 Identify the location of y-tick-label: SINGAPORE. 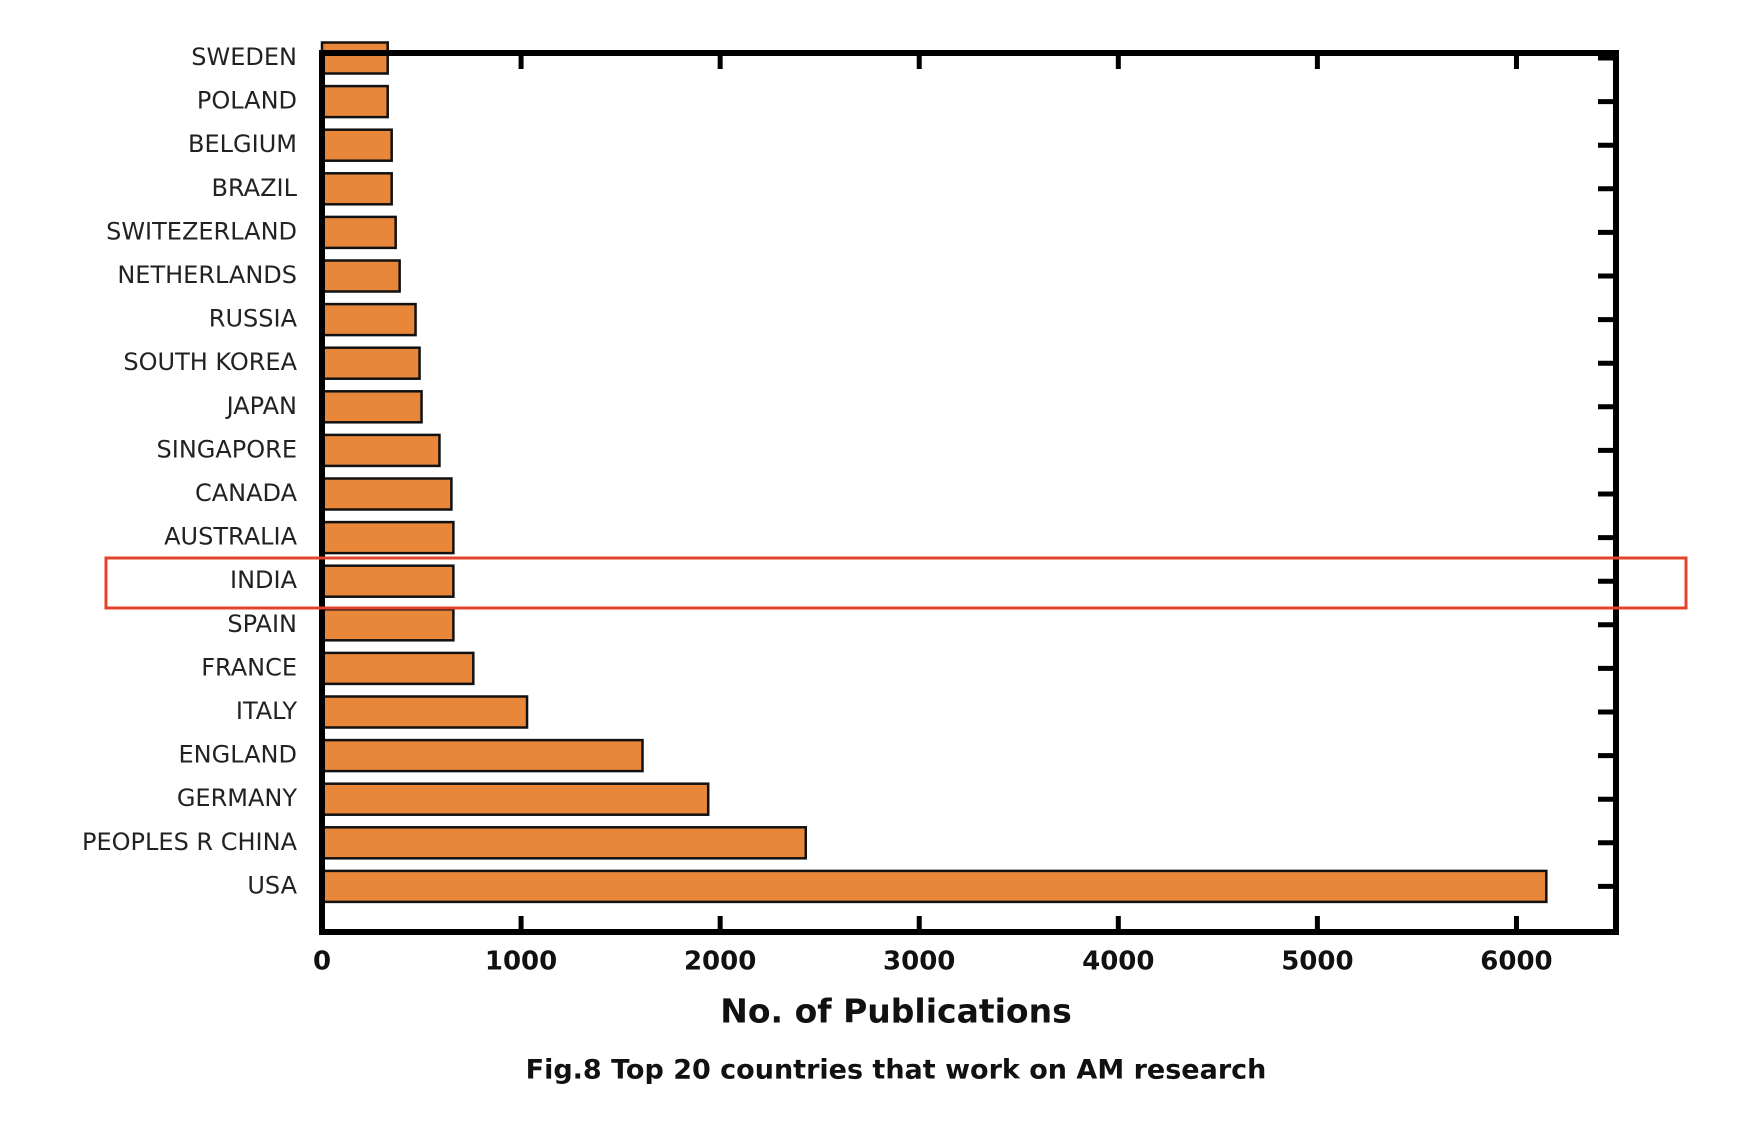
(227, 449).